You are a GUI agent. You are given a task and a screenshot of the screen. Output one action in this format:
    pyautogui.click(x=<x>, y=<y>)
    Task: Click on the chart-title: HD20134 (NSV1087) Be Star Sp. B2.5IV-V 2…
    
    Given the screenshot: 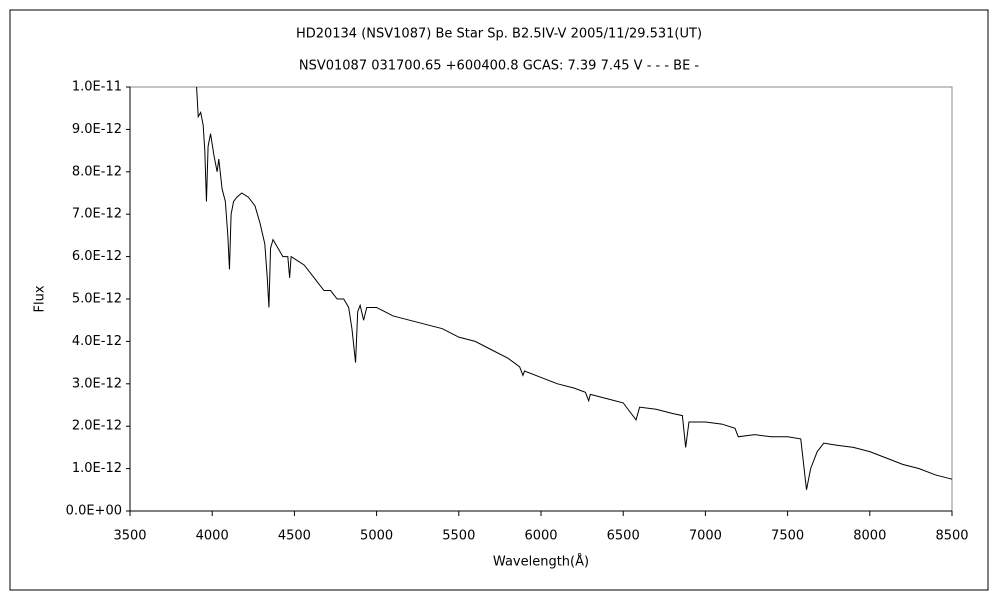 What is the action you would take?
    pyautogui.click(x=499, y=34)
    